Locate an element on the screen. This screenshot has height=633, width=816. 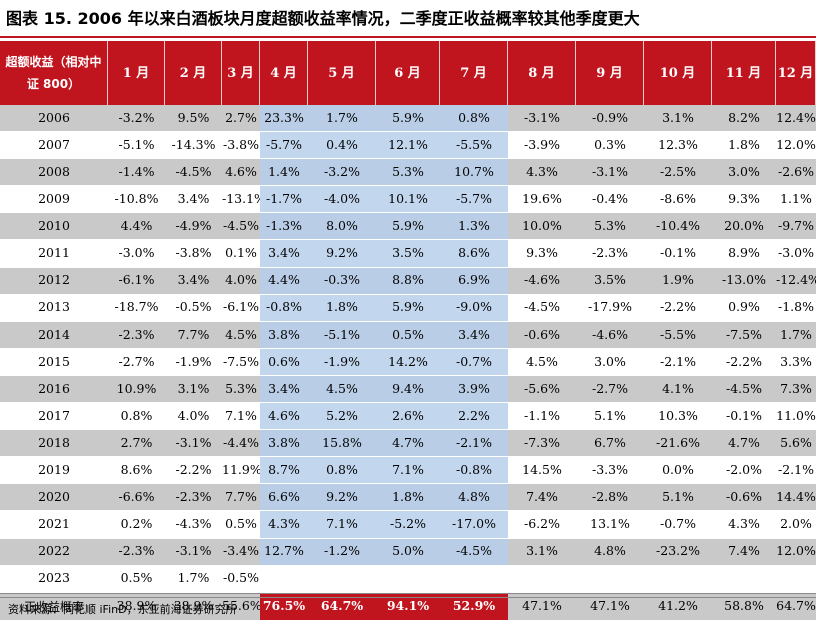
value-cell: 9.5% is located at coordinates (193, 119).